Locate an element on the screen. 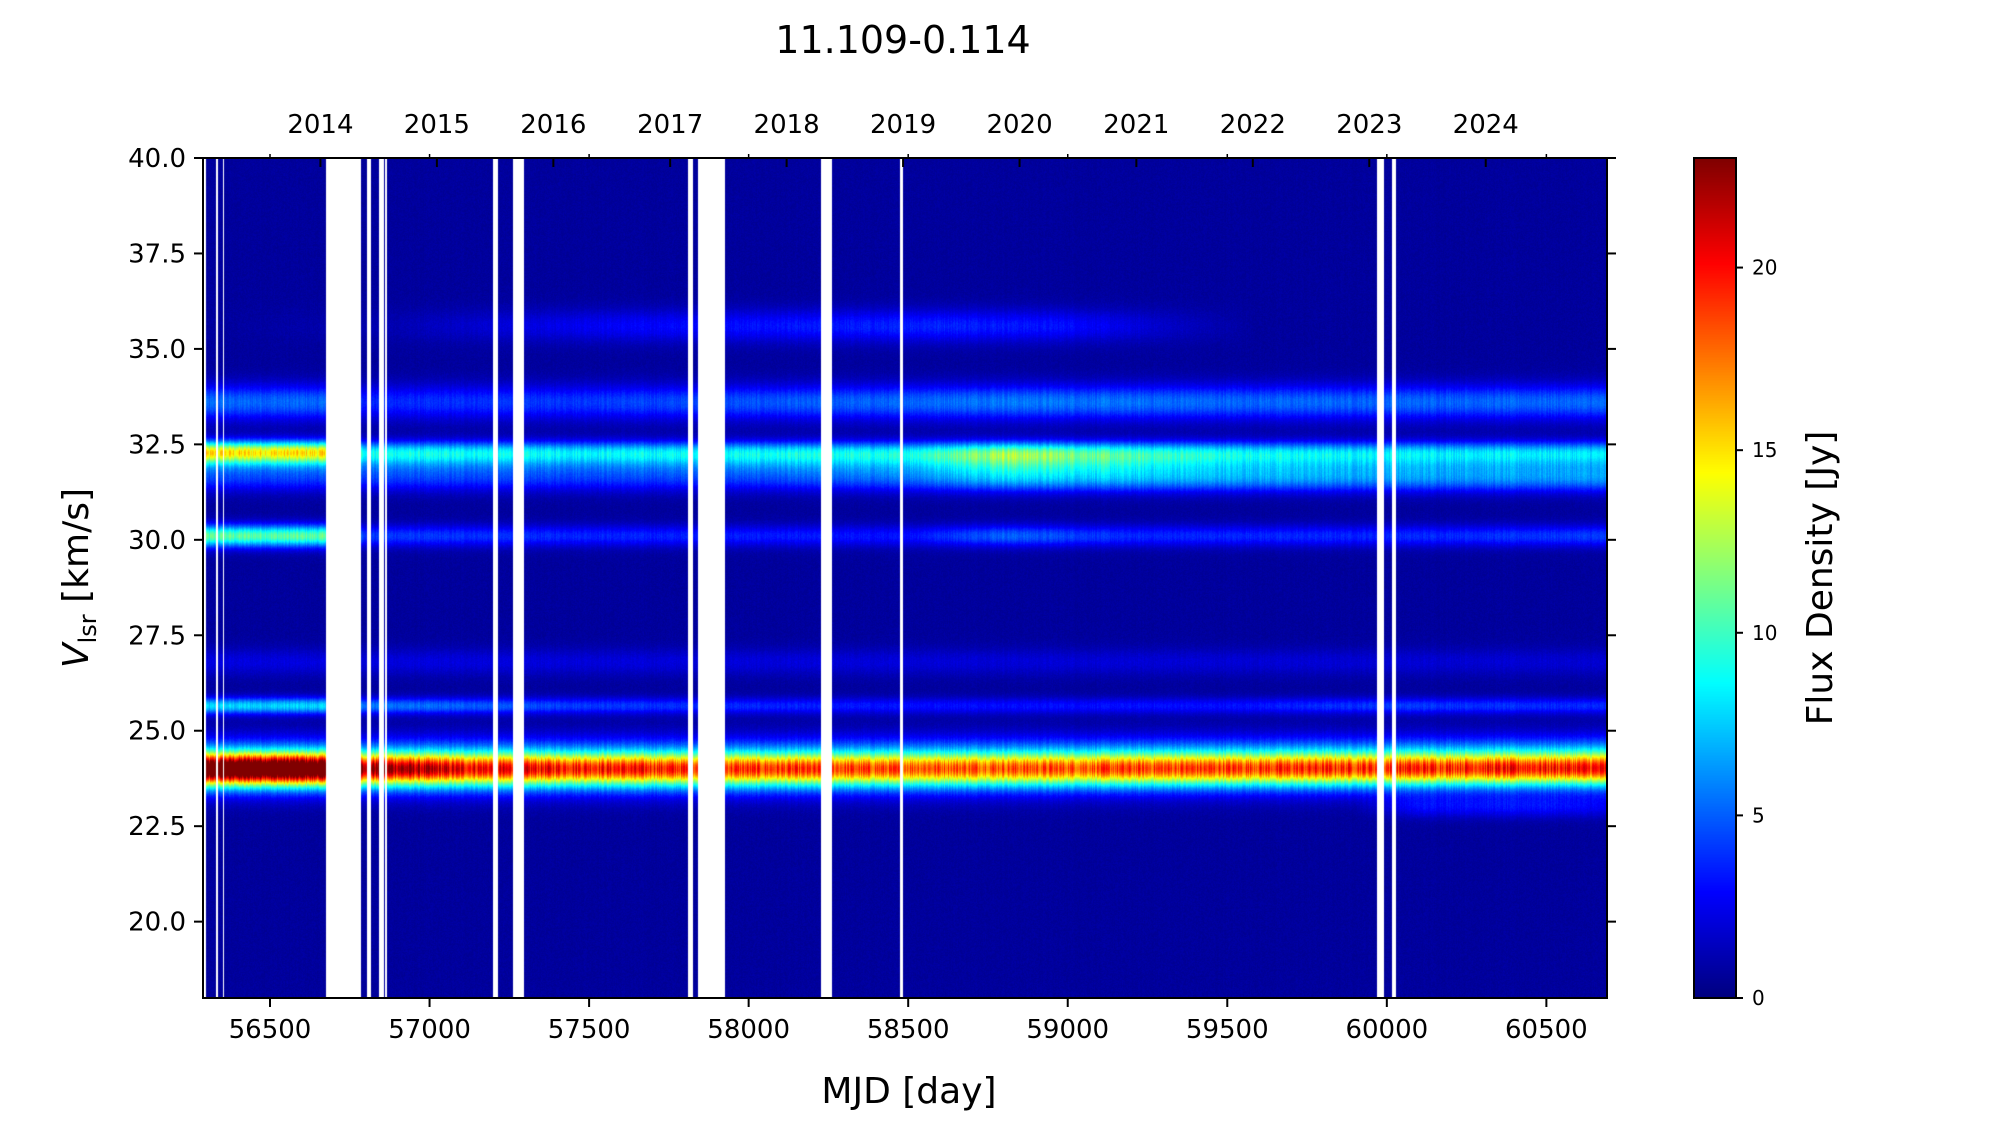  colorbar-tick-label: 0 is located at coordinates (1758, 998).